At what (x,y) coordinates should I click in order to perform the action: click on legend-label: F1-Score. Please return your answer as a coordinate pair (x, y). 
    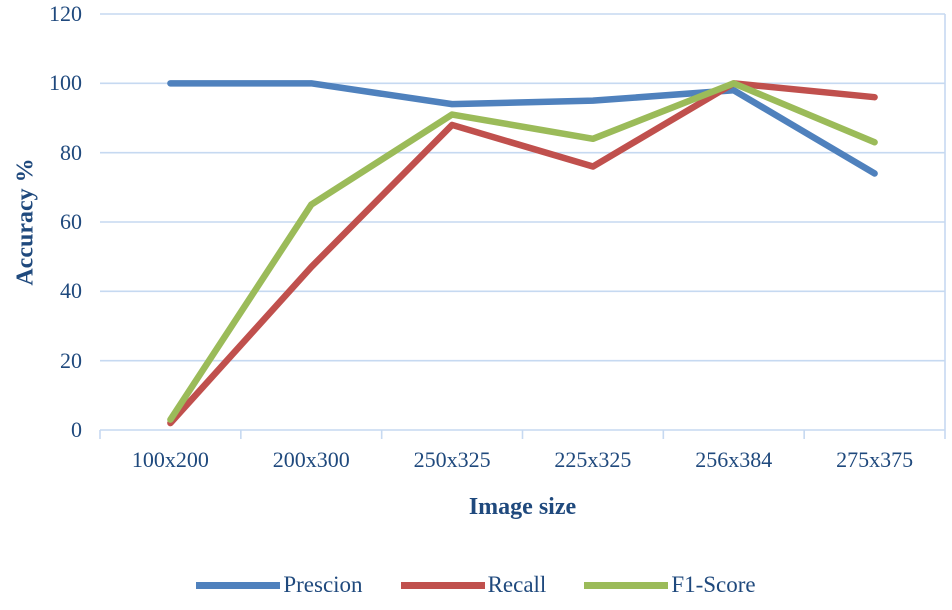
    Looking at the image, I should click on (713, 584).